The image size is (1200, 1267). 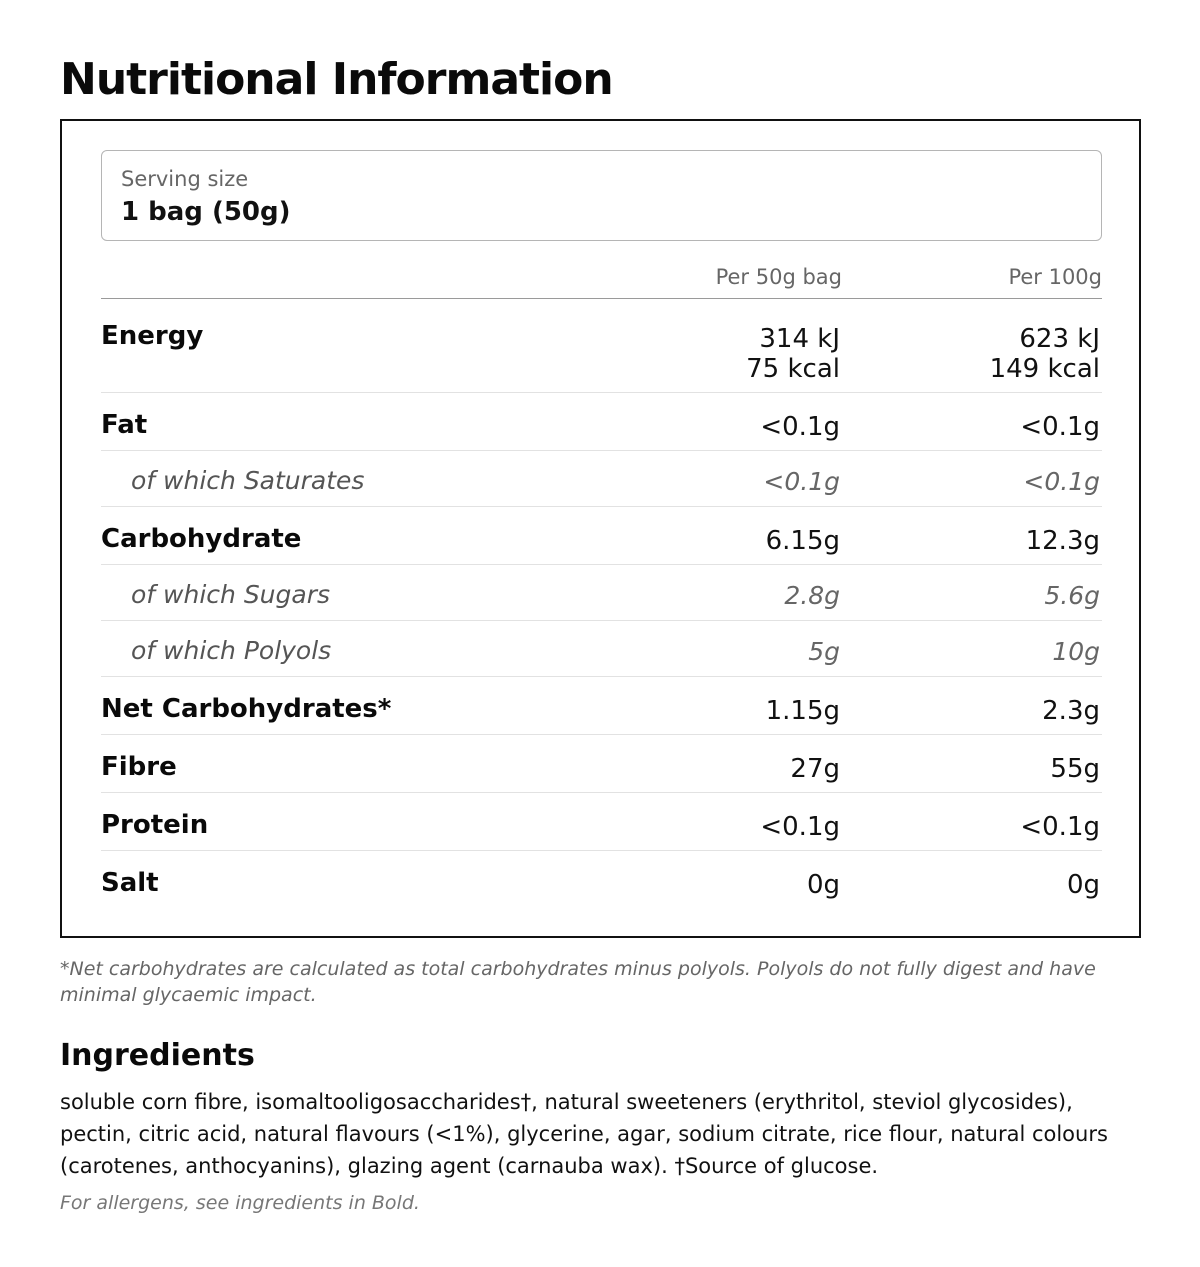 I want to click on table-row-saturates: of which Saturates <0.1g <0.1g, so click(x=601, y=479).